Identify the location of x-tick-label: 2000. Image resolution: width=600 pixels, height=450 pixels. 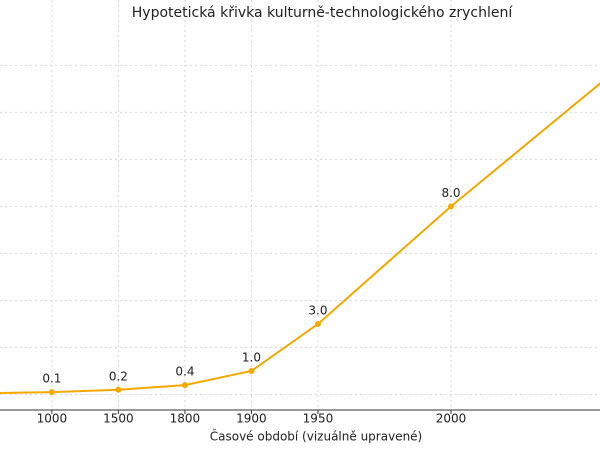
(451, 419).